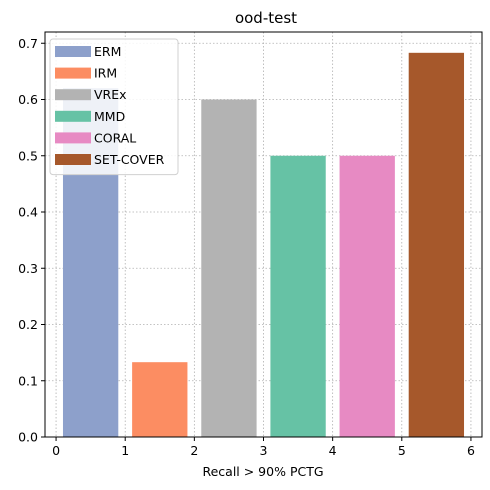 The image size is (490, 490). Describe the element at coordinates (194, 450) in the screenshot. I see `x-tick-label: 2` at that location.